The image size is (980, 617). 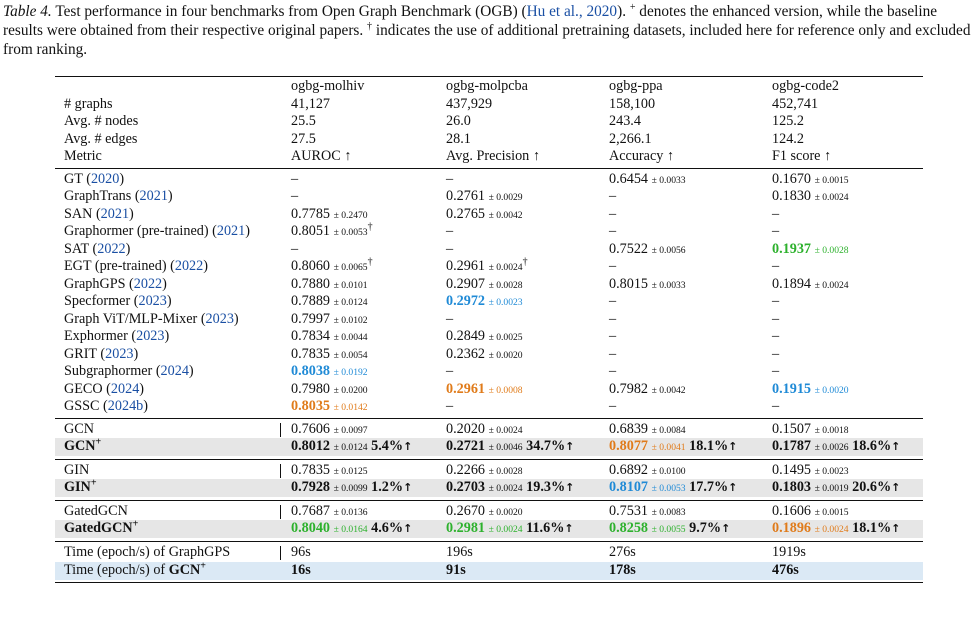 What do you see at coordinates (311, 231) in the screenshot?
I see `cell-value: 0.8051` at bounding box center [311, 231].